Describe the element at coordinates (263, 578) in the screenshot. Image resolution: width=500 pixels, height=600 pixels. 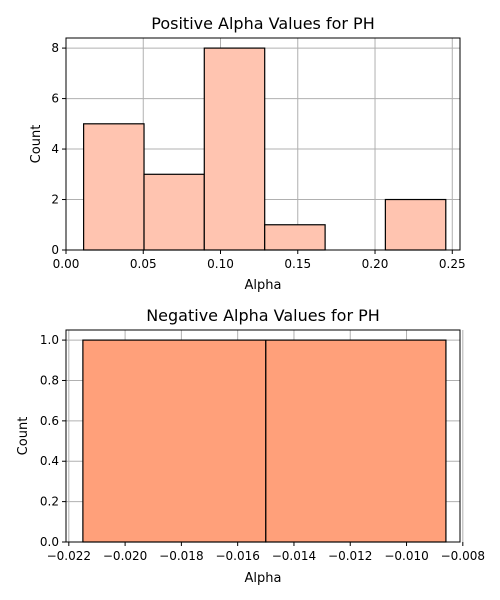
I see `neg-x-axis-label: Alpha` at that location.